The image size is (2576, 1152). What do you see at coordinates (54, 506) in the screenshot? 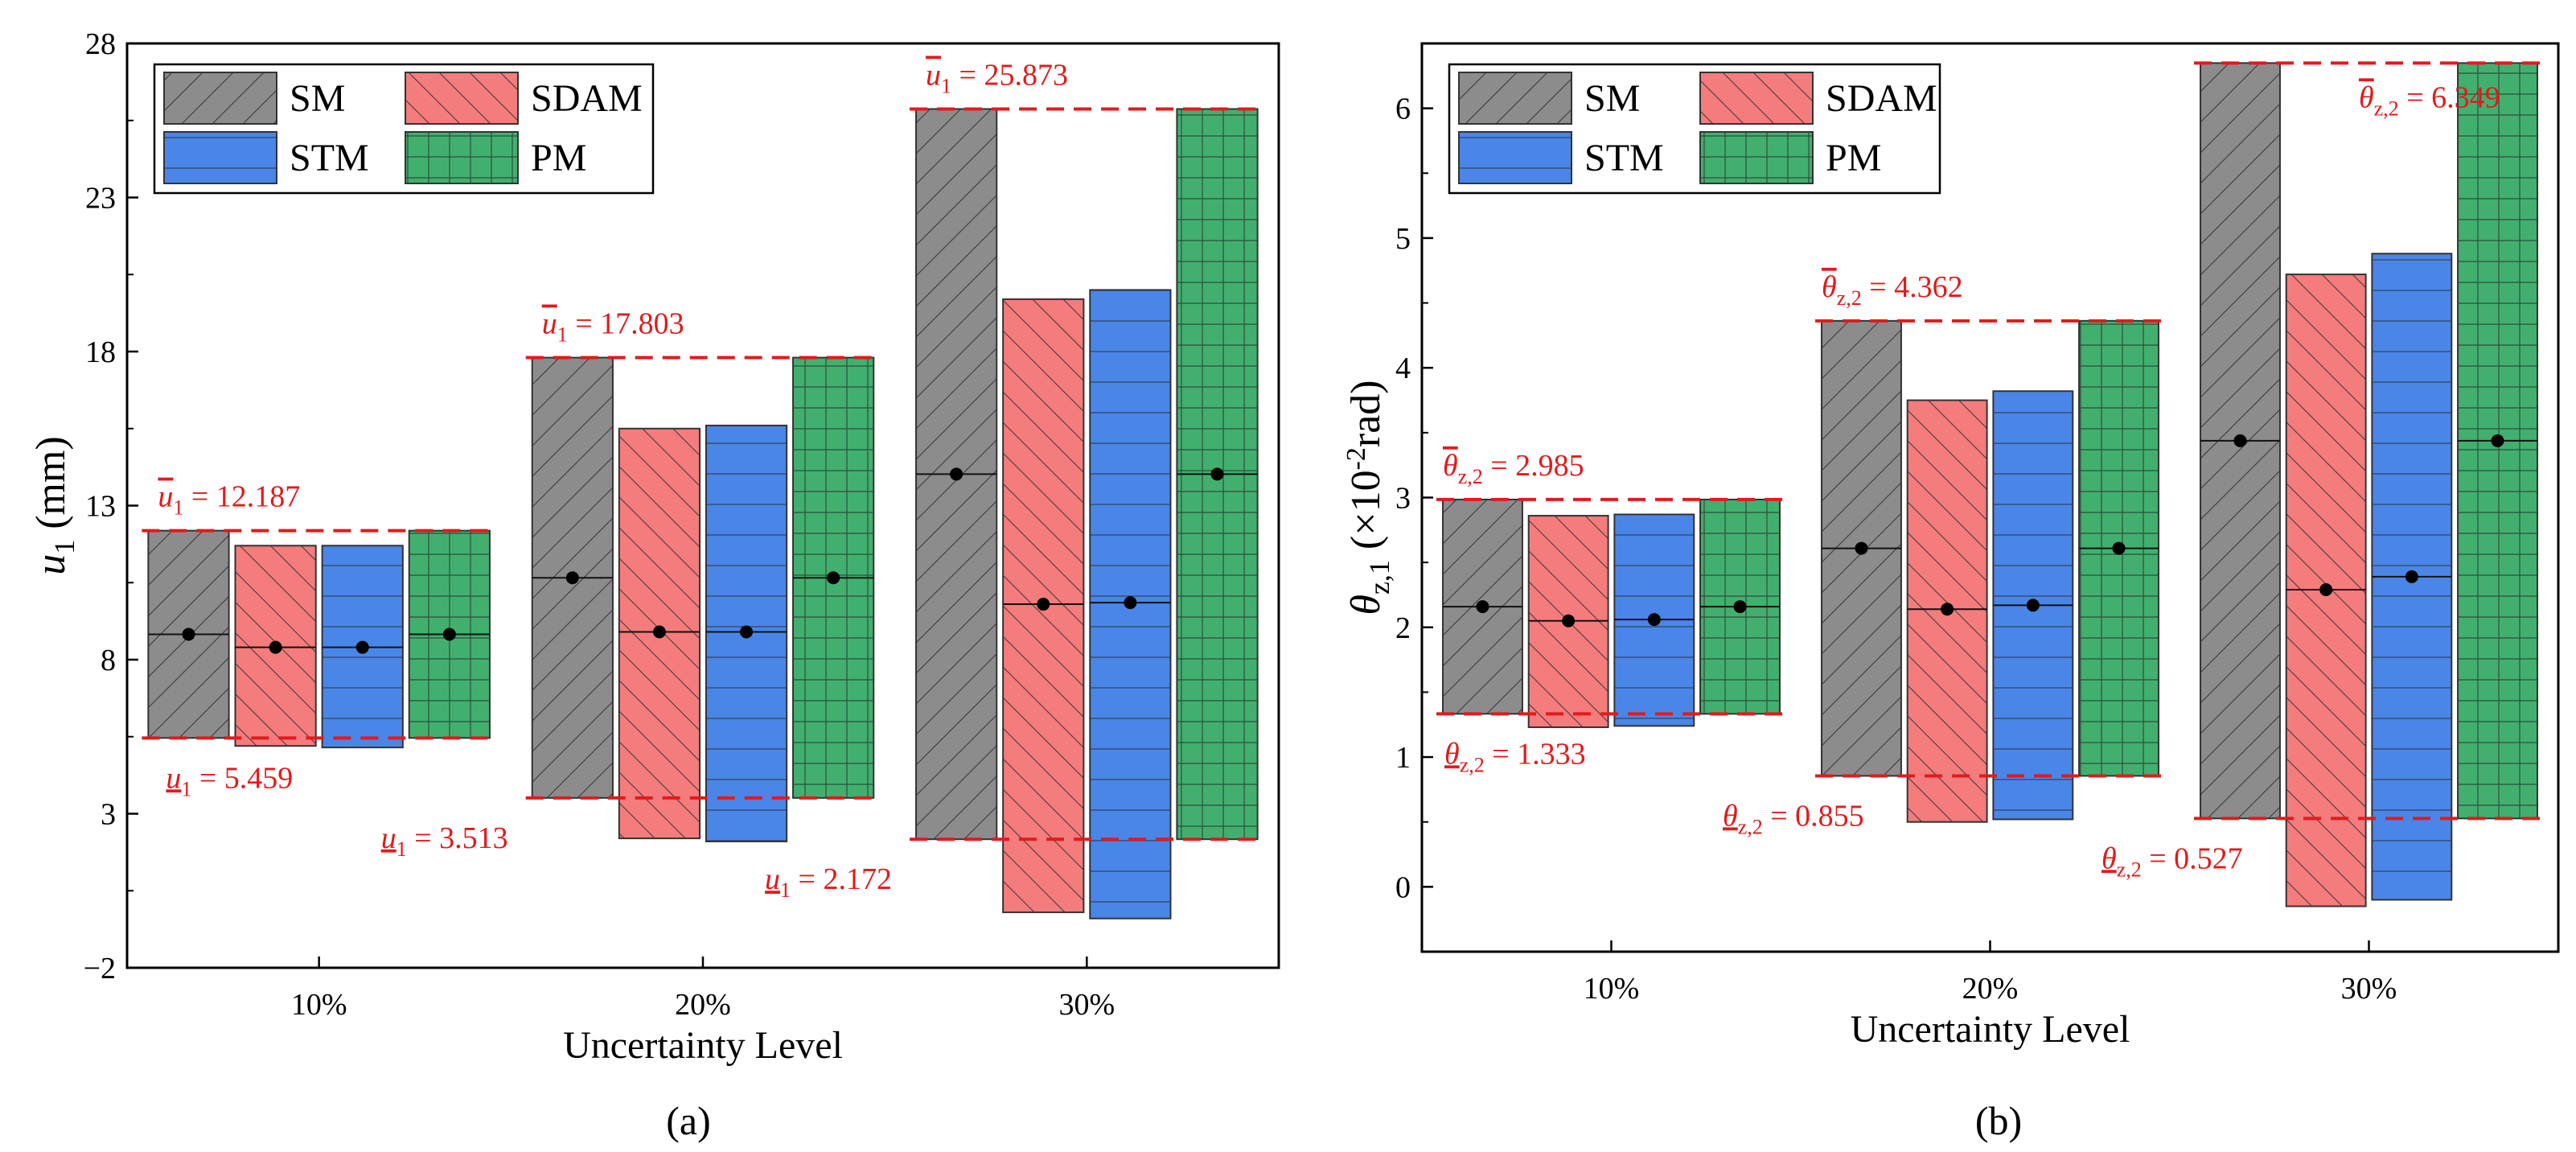
I see `y-axis-title: u1 (mm)` at bounding box center [54, 506].